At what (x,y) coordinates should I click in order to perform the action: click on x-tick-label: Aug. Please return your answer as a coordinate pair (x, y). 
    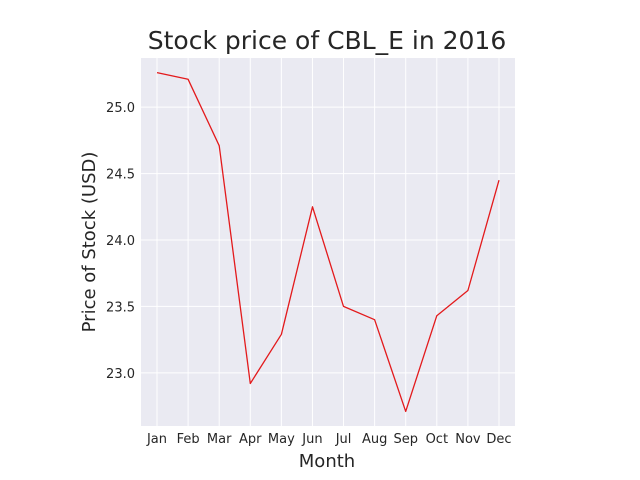
    Looking at the image, I should click on (374, 439).